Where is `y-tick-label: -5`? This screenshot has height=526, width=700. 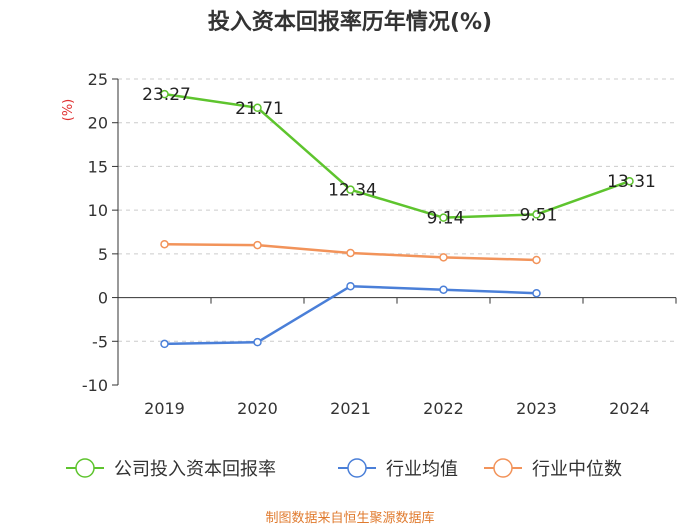 y-tick-label: -5 is located at coordinates (100, 341).